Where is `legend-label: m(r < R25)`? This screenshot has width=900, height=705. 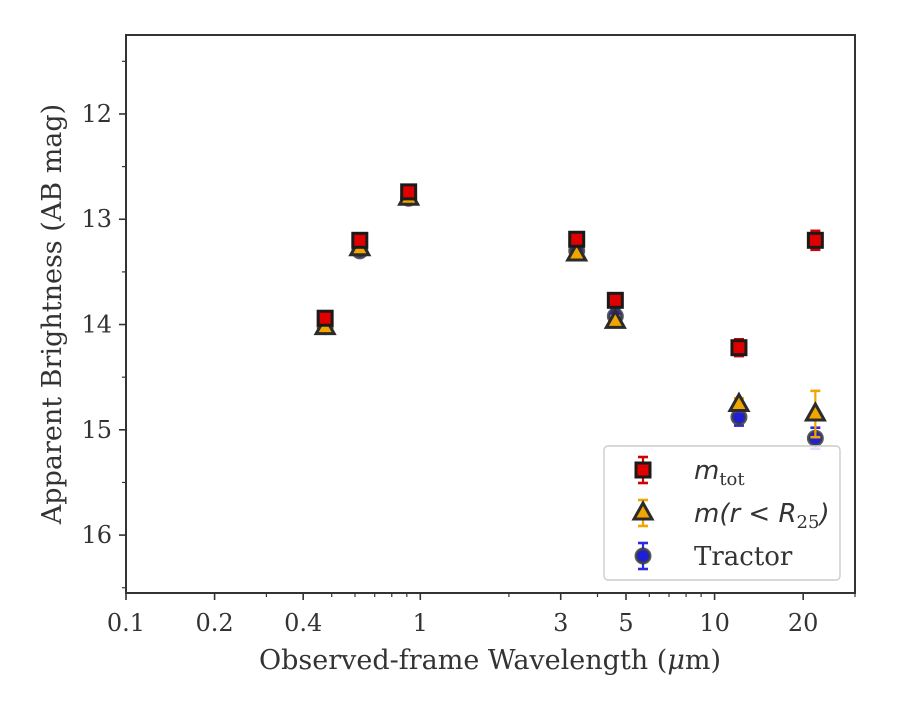 legend-label: m(r < R25) is located at coordinates (762, 516).